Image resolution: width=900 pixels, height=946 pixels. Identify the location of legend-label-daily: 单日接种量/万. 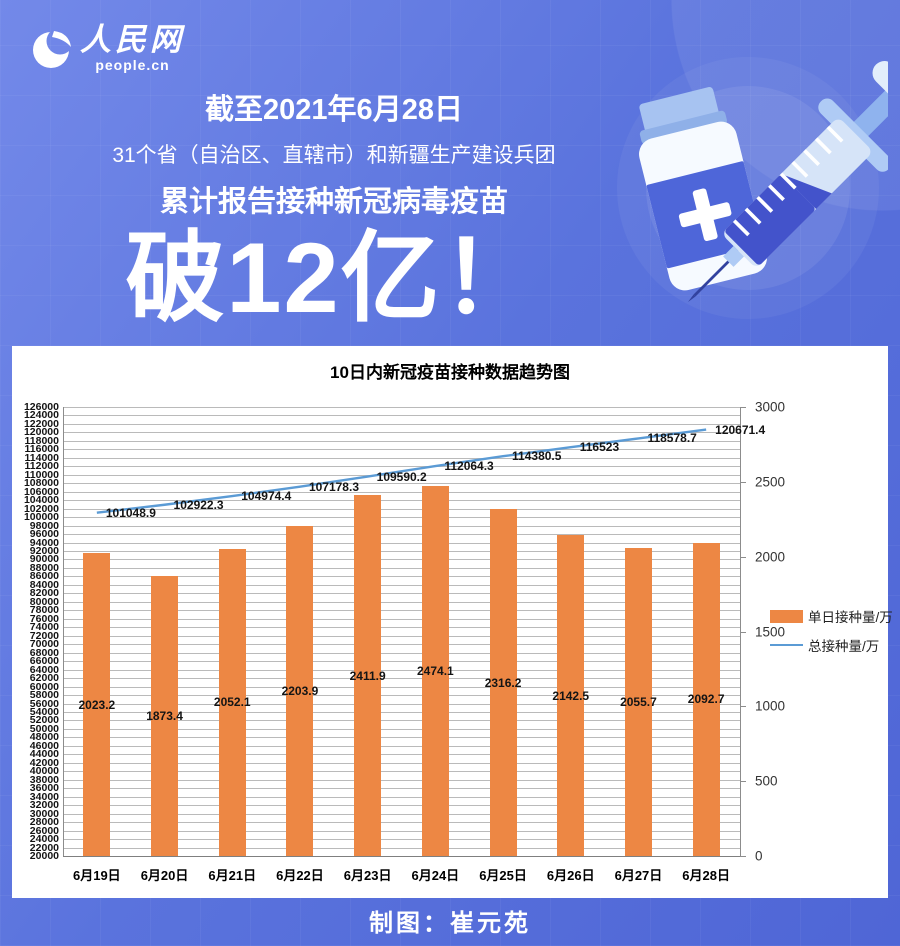
(850, 617).